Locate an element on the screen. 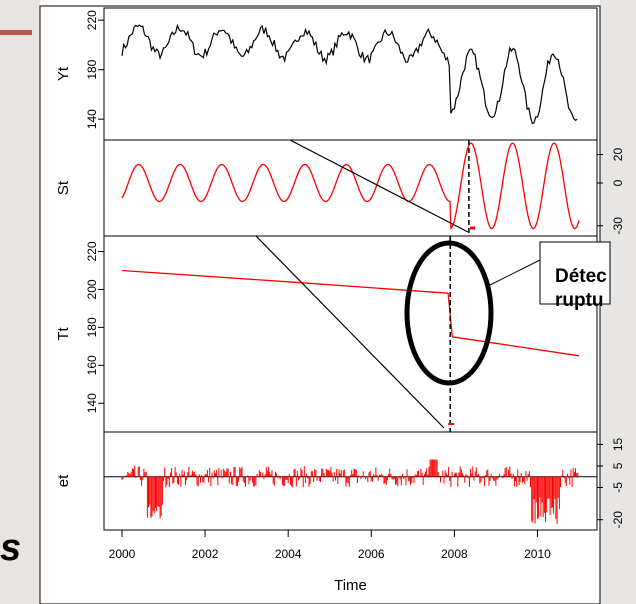 Image resolution: width=636 pixels, height=604 pixels. slide-accent-bar is located at coordinates (16, 32).